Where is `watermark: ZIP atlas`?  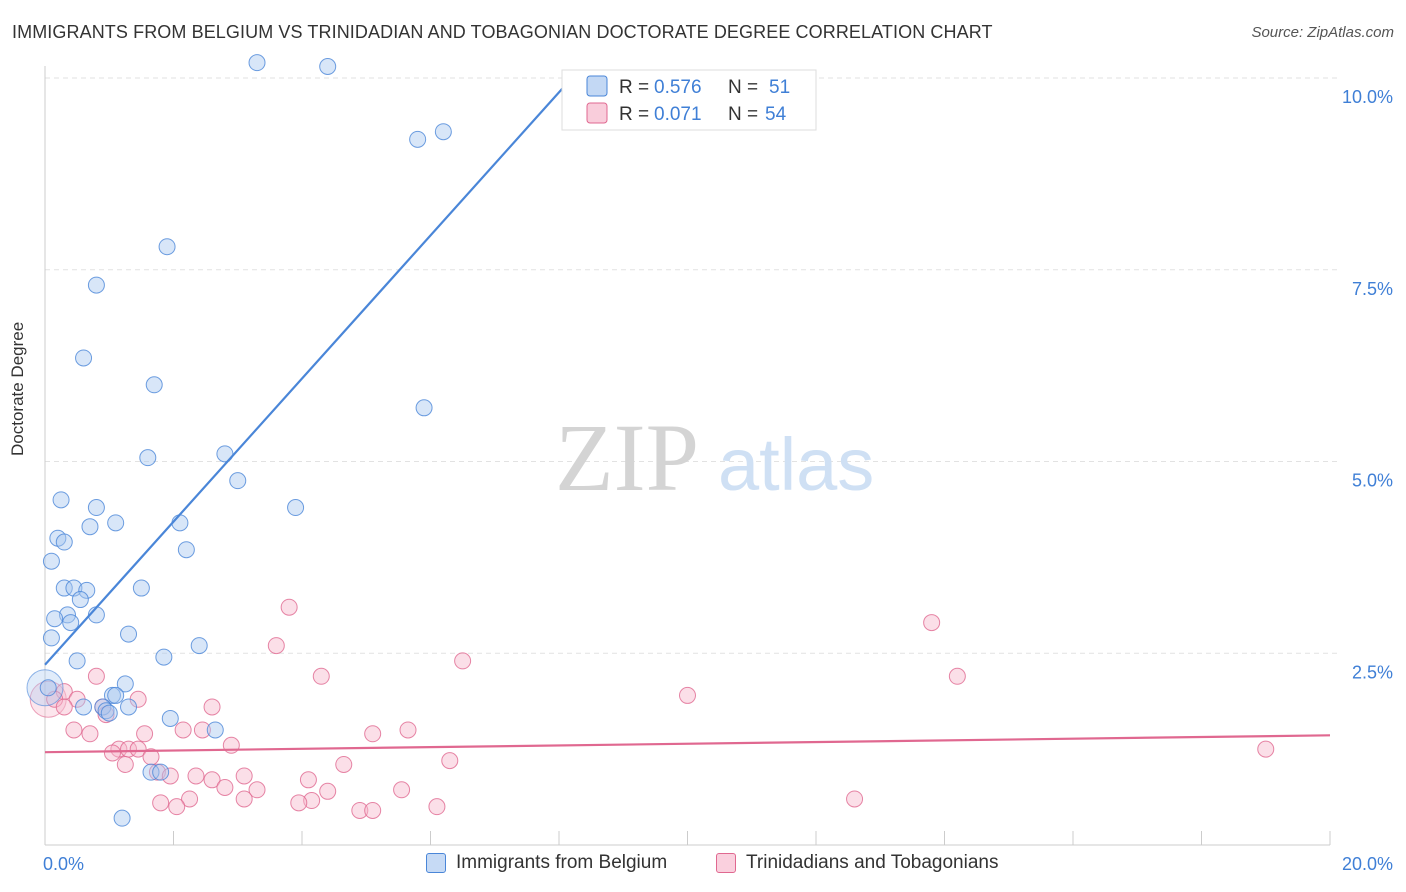 watermark: ZIP atlas is located at coordinates (714, 457).